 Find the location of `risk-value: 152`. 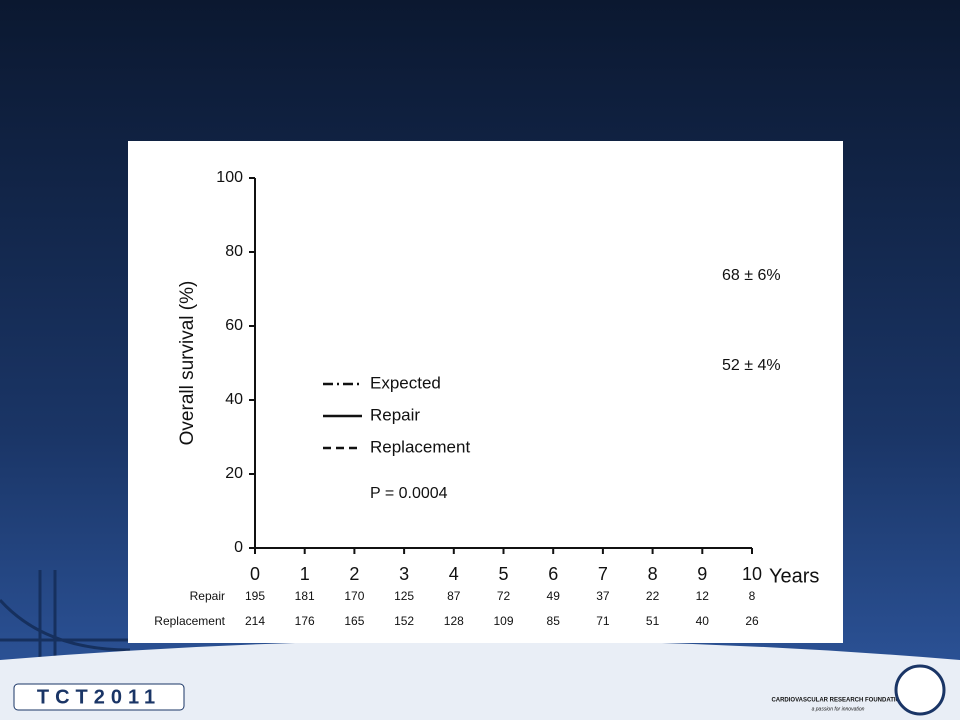

risk-value: 152 is located at coordinates (404, 621).